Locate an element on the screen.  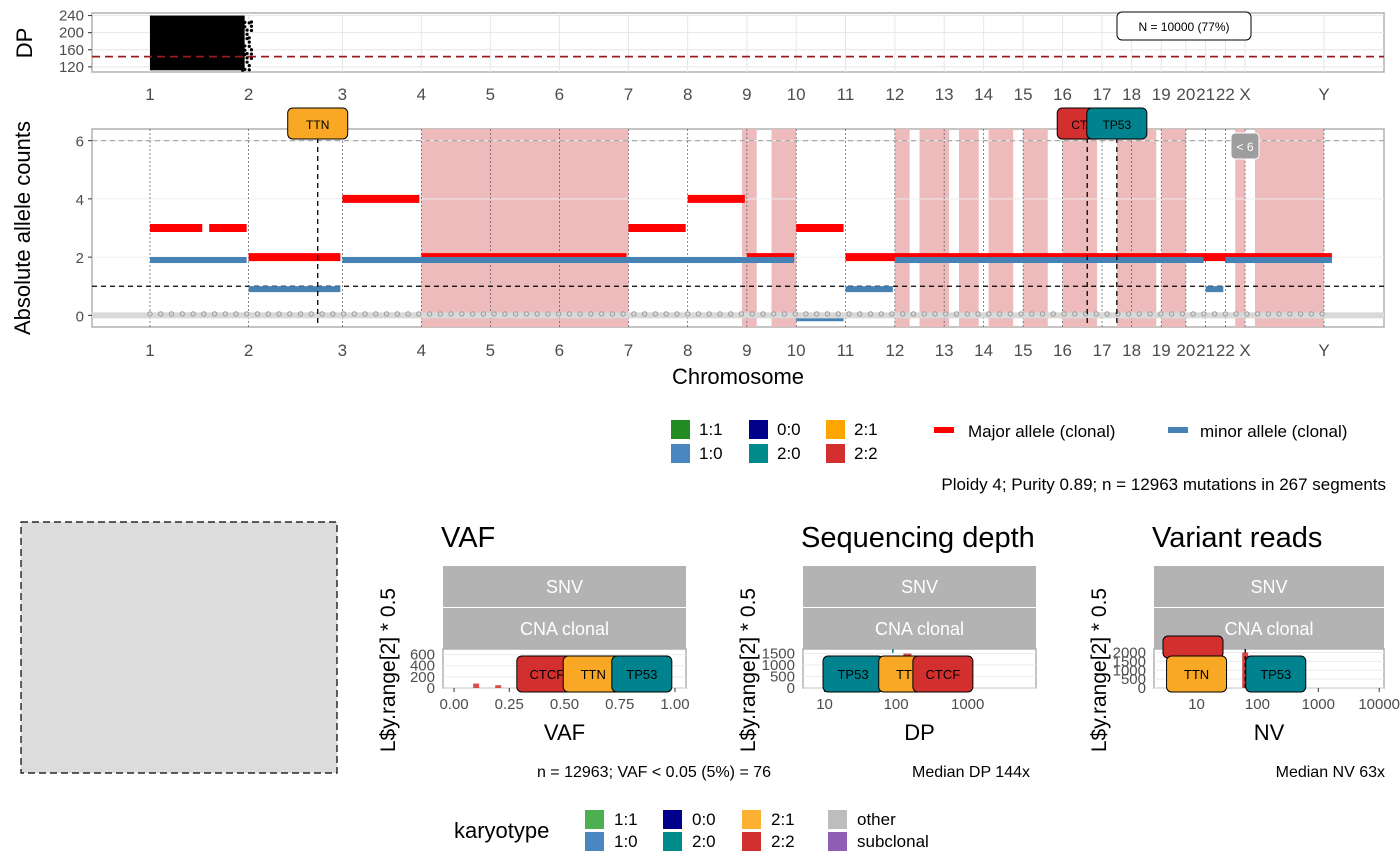
cn-xtick-label: 21 is located at coordinates (1205, 350).